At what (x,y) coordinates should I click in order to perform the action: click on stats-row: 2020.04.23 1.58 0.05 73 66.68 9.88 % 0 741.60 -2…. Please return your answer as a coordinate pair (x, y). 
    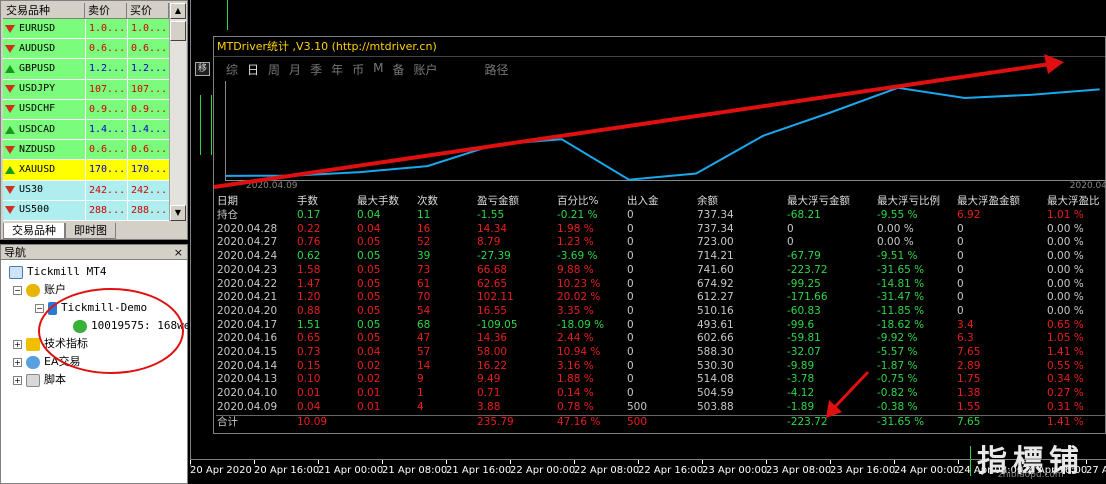
    Looking at the image, I should click on (661, 271).